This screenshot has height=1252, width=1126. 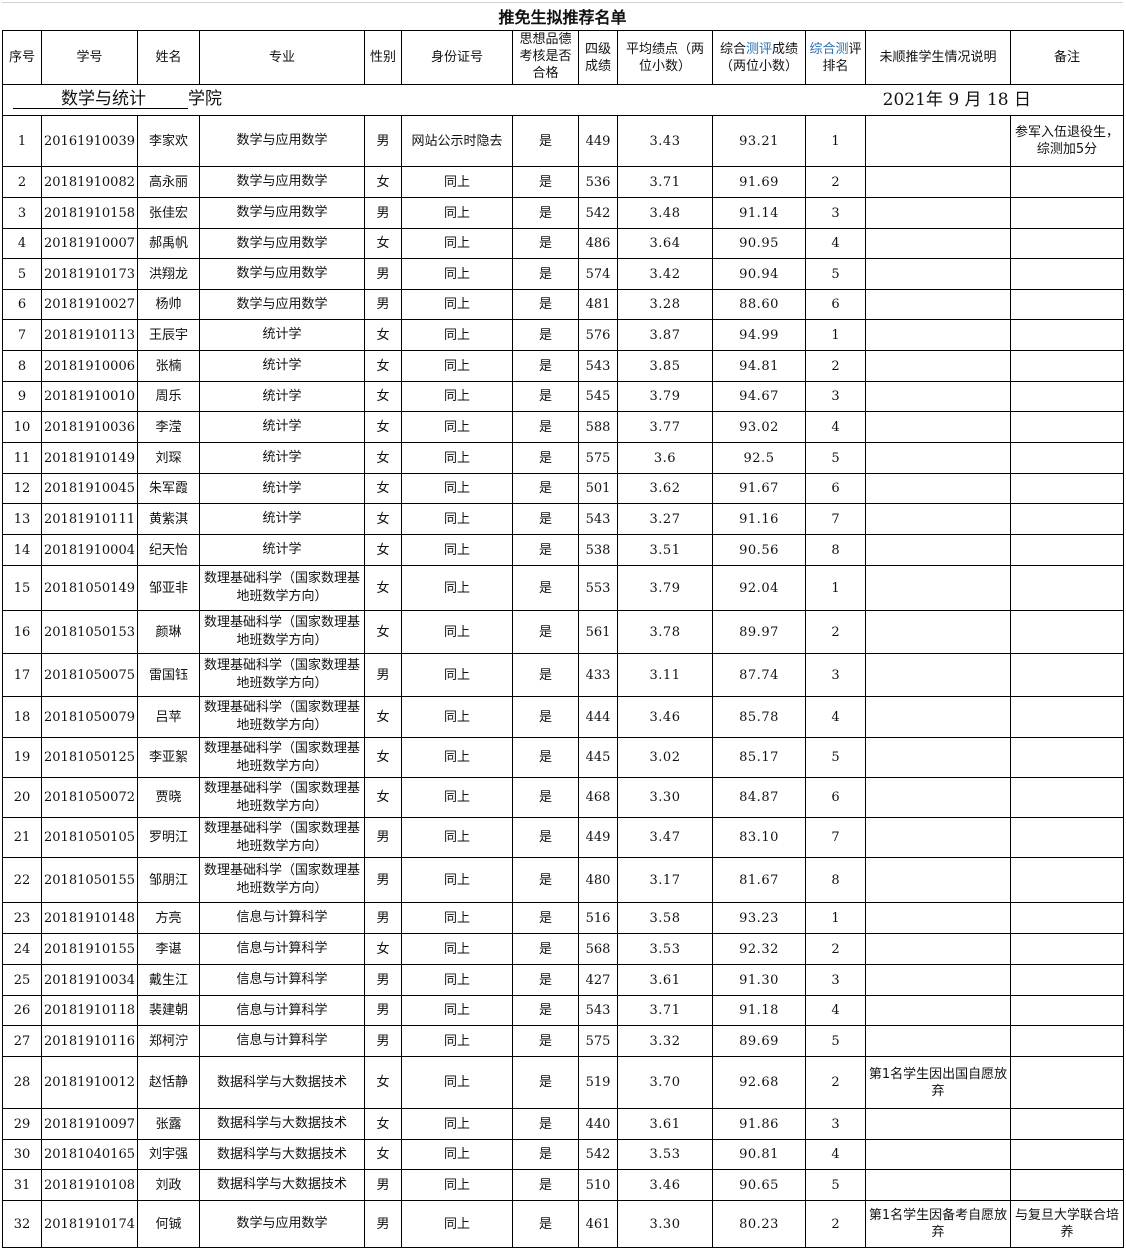 What do you see at coordinates (168, 550) in the screenshot?
I see `cell-name: 纪天怡` at bounding box center [168, 550].